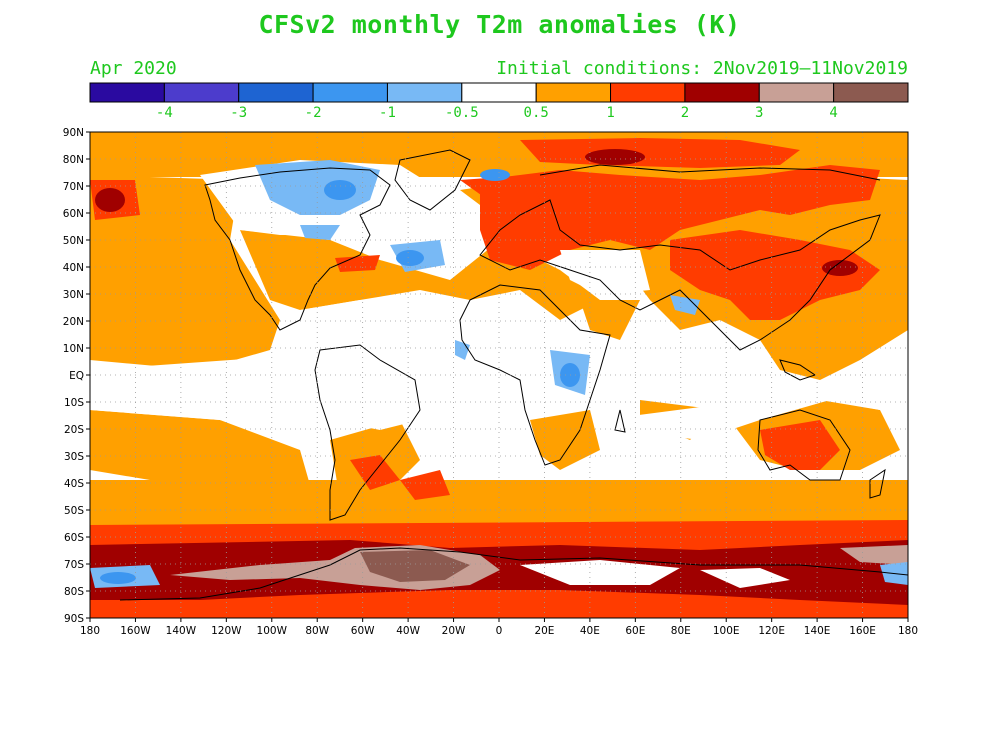 This screenshot has width=999, height=750. I want to click on longitude-label: 160E, so click(862, 631).